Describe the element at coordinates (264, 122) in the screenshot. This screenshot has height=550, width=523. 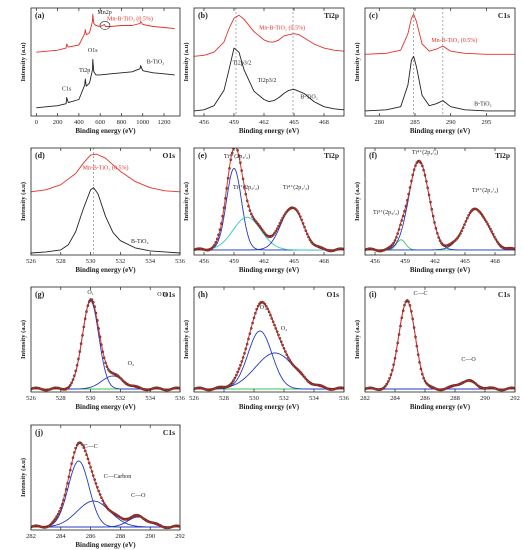
I see `x-tick-label-b-462: 462` at that location.